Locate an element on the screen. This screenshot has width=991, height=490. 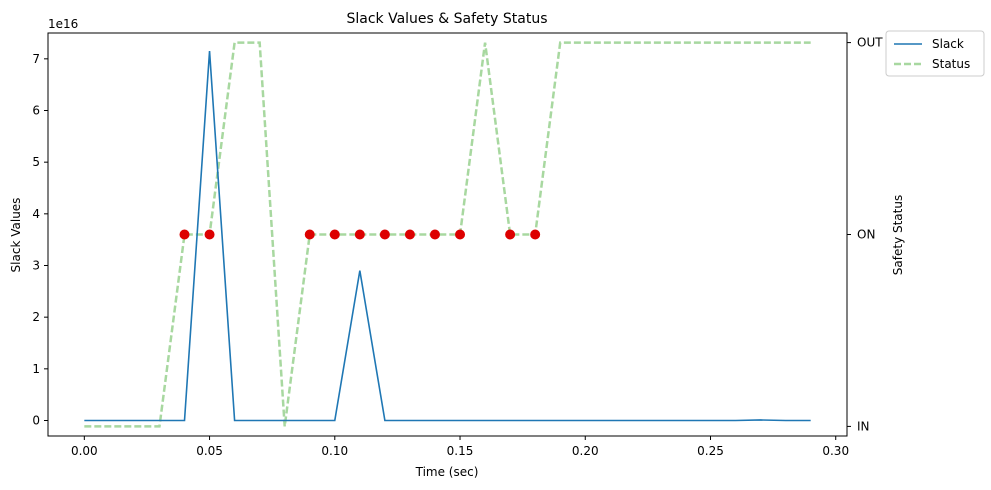
y-tick-label: 3 is located at coordinates (36, 266).